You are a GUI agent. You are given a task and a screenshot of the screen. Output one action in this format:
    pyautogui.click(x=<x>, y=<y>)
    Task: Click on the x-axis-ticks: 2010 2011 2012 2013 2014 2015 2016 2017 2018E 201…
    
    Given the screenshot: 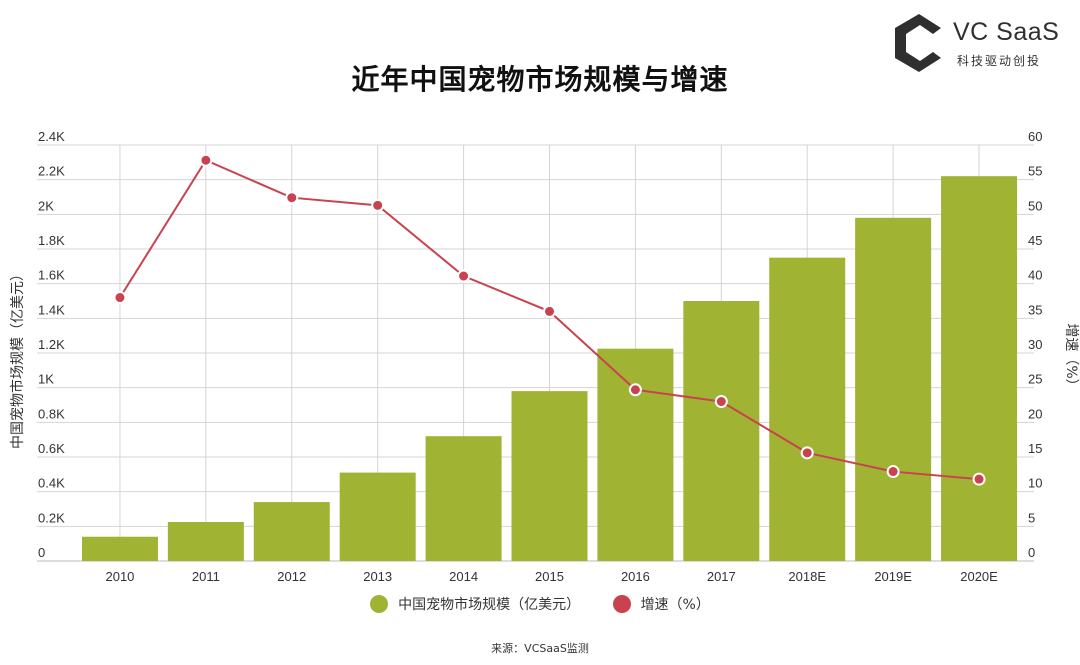 What is the action you would take?
    pyautogui.click(x=551, y=576)
    